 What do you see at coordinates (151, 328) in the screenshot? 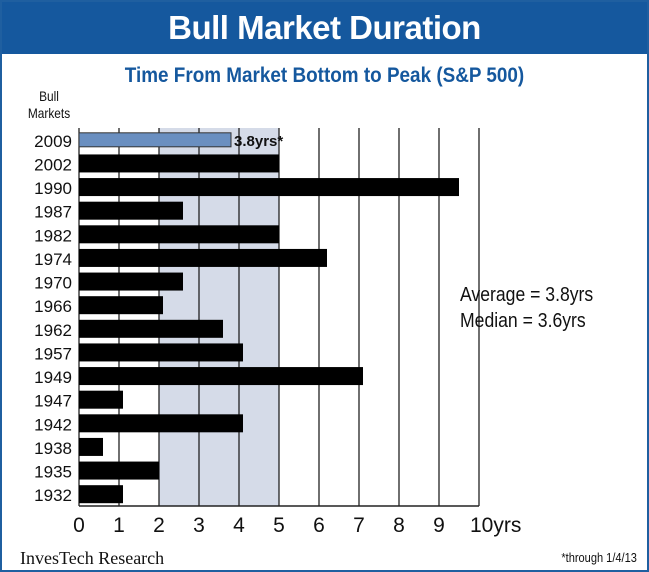
I see `bar-1962` at bounding box center [151, 328].